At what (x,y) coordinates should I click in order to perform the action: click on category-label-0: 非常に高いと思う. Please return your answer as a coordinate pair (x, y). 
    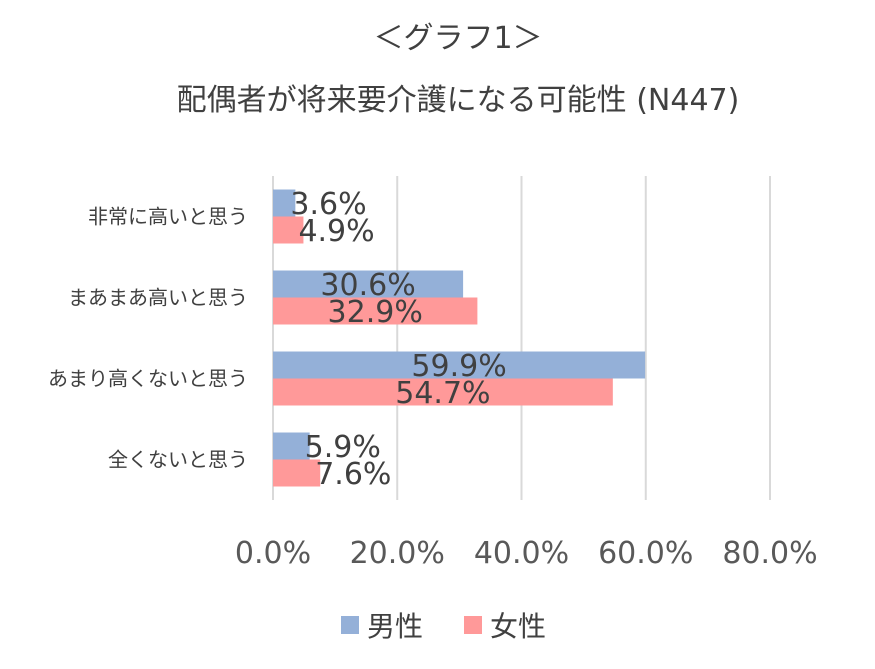
    Looking at the image, I should click on (168, 217).